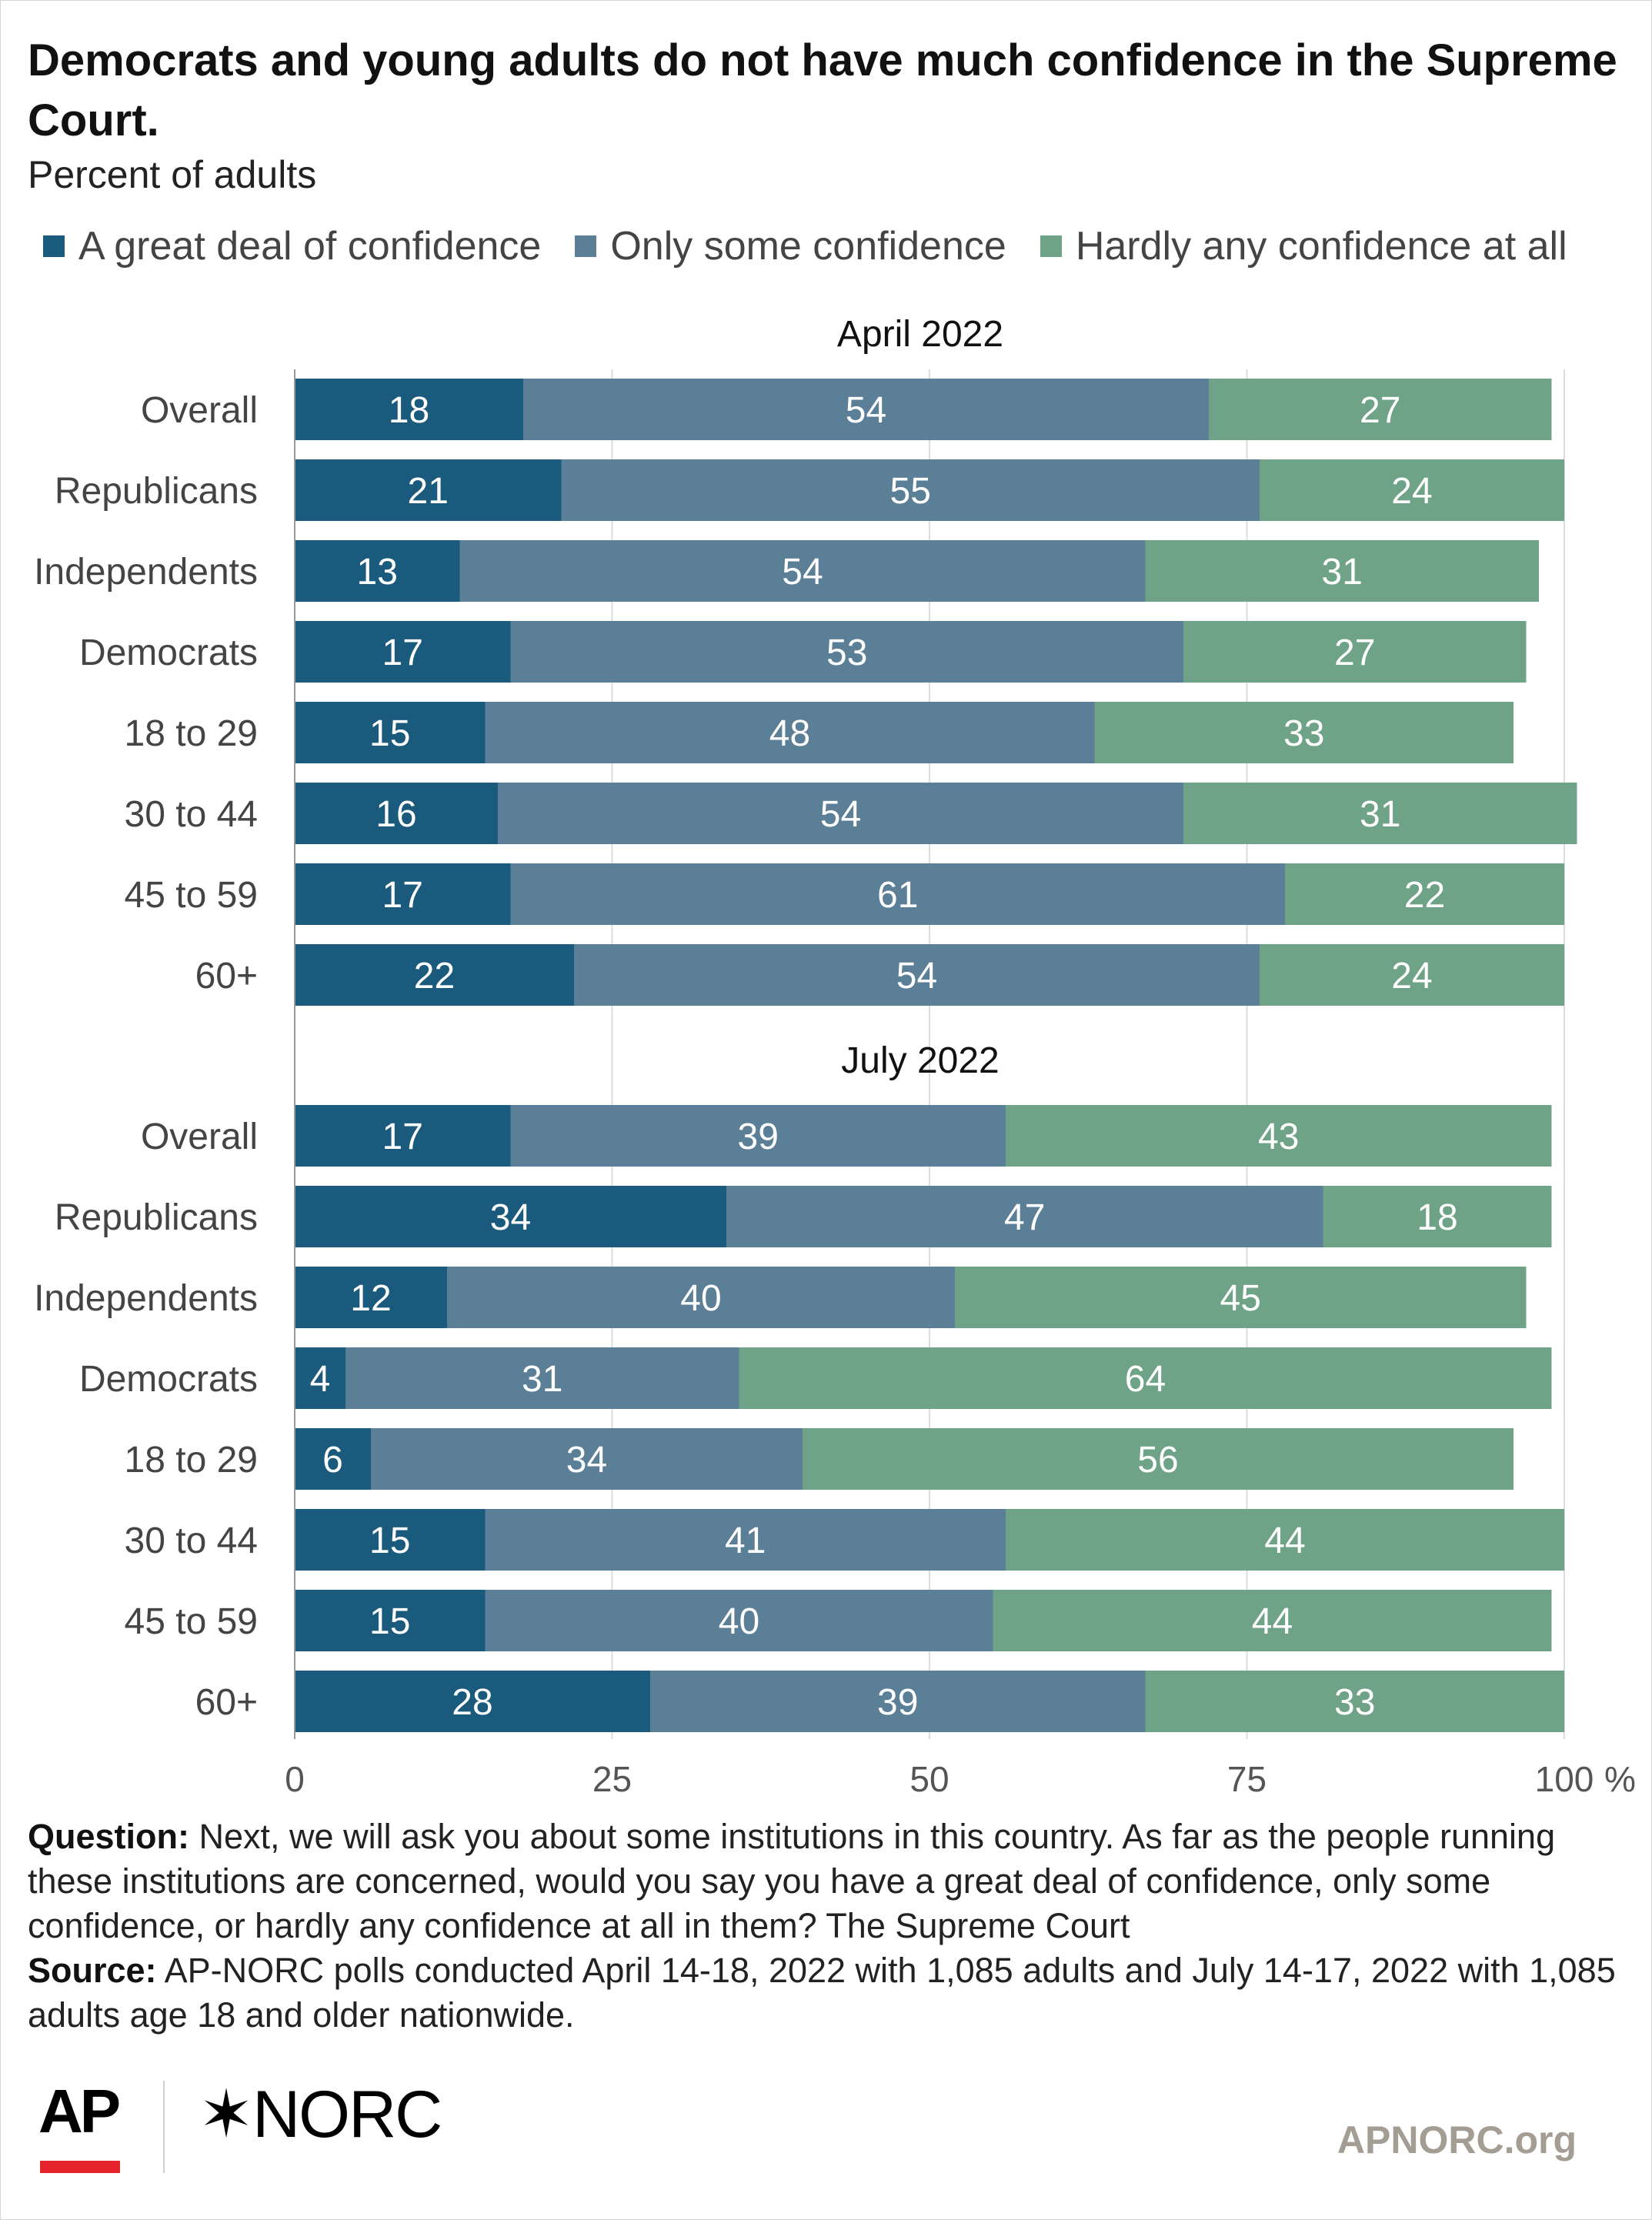 This screenshot has height=2220, width=1652. I want to click on data-label: 28, so click(472, 1702).